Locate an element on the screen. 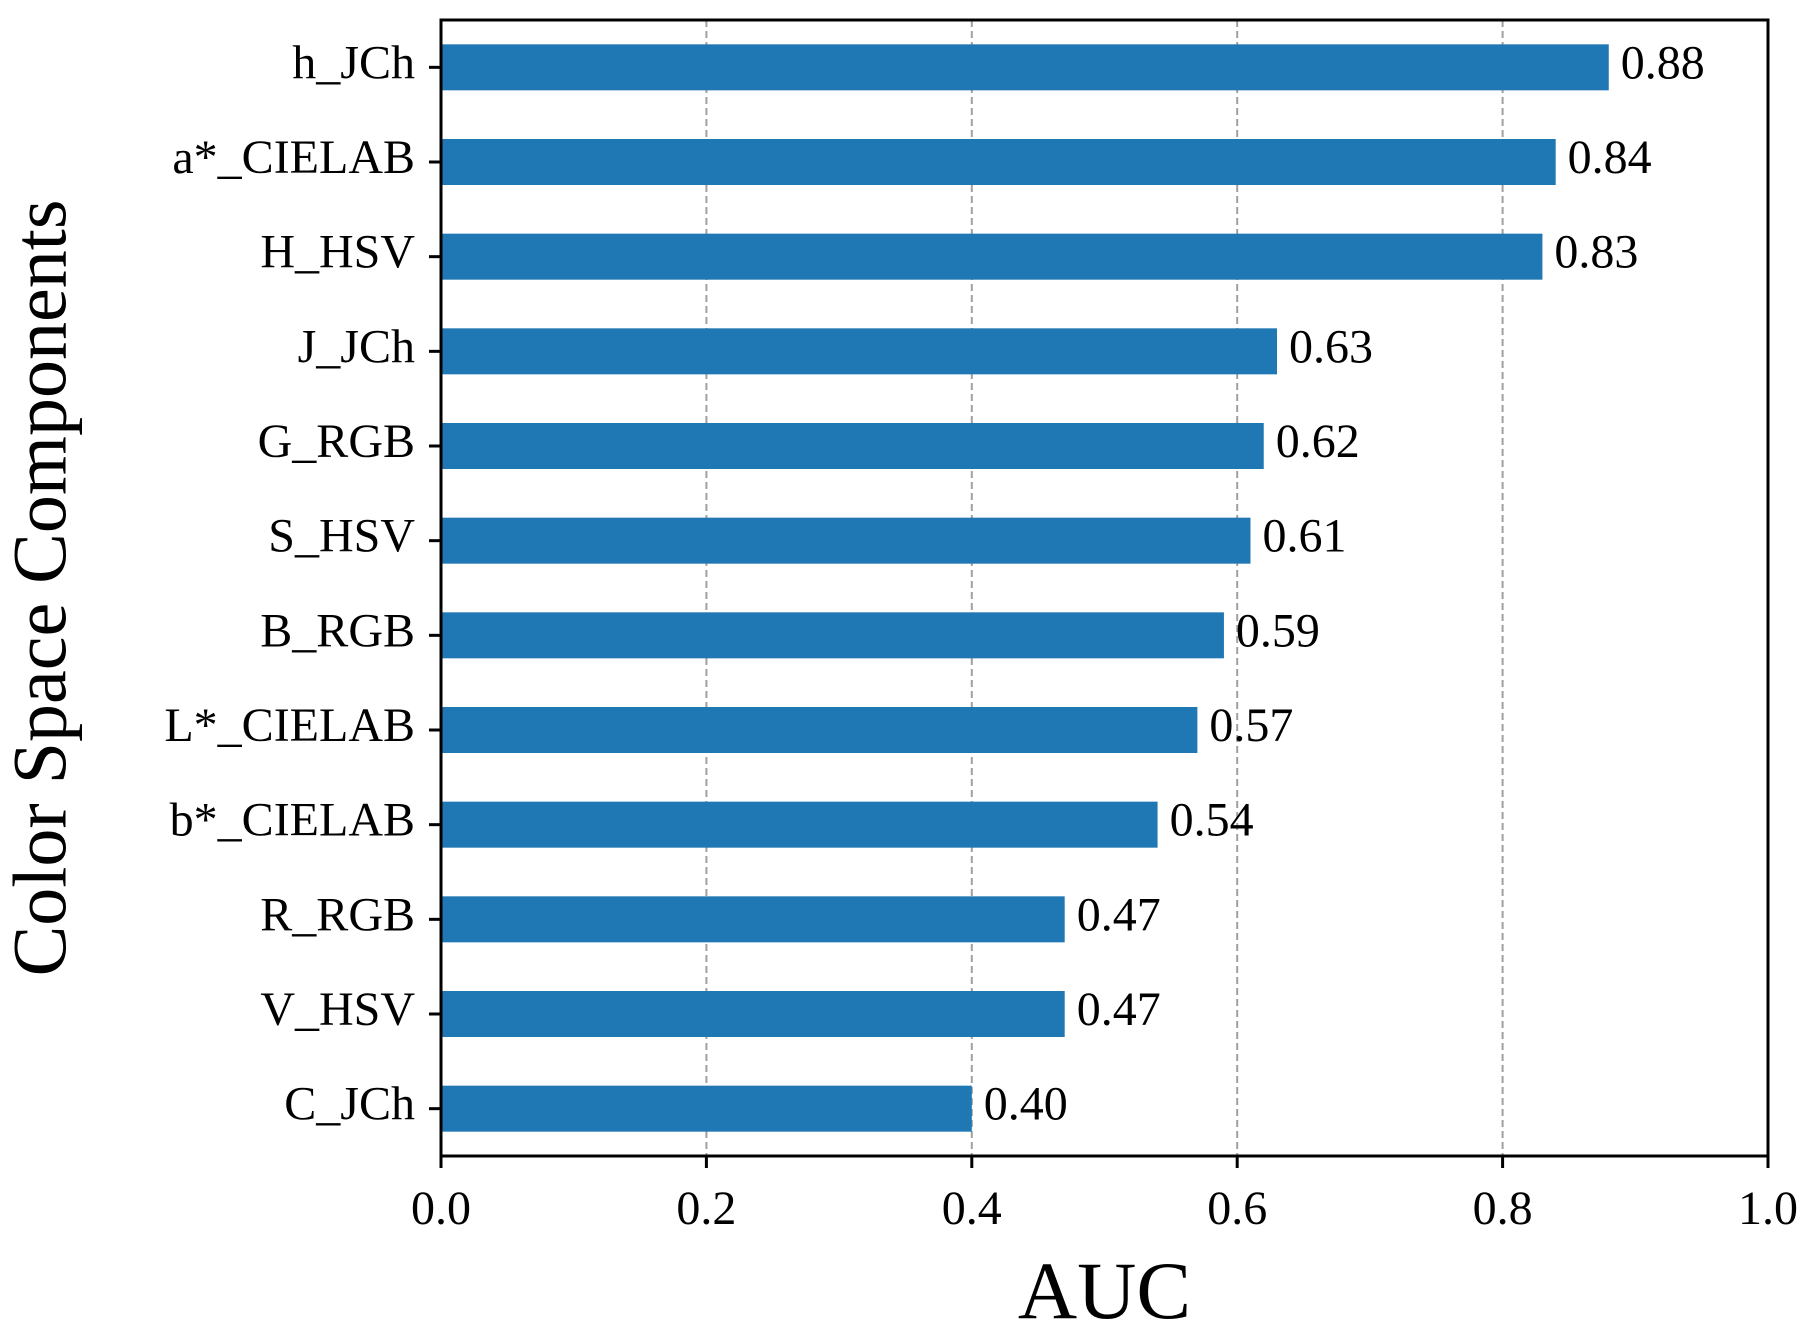 This screenshot has height=1330, width=1814. y-axis-title: Color Space Components is located at coordinates (41, 588).